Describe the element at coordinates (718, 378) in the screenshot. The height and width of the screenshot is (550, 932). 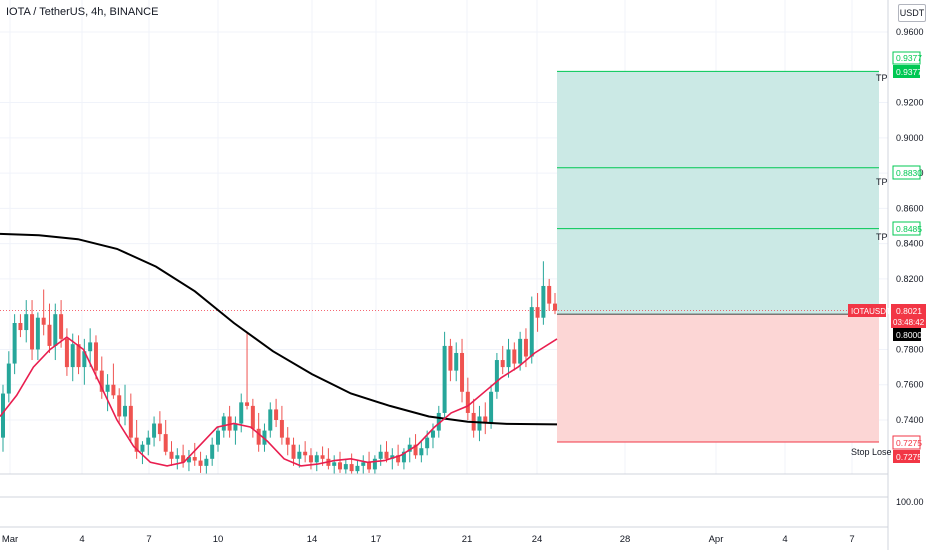
I see `stop-loss-zone` at that location.